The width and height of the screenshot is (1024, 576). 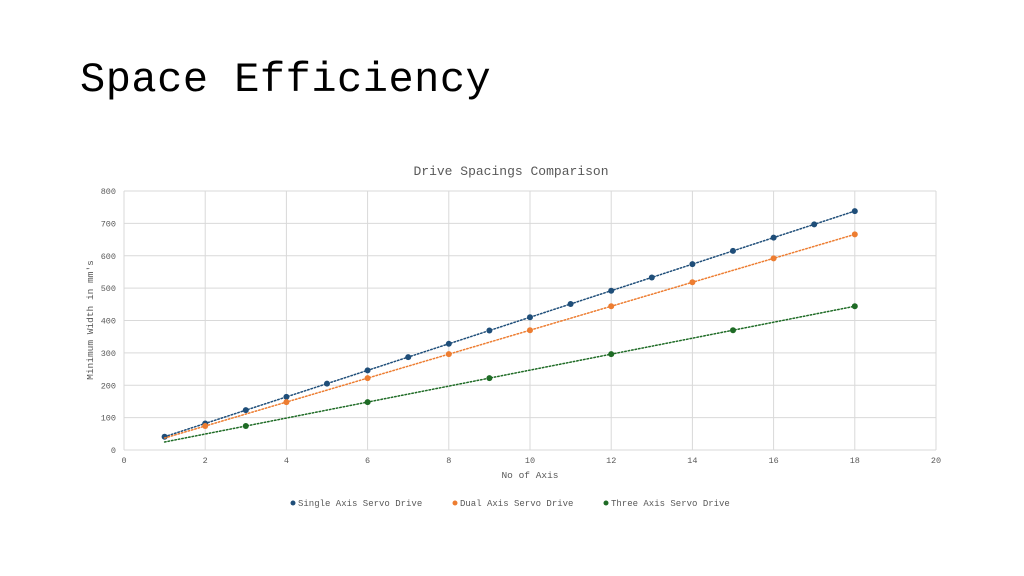 I want to click on x-tick-label-1: 2, so click(x=205, y=461).